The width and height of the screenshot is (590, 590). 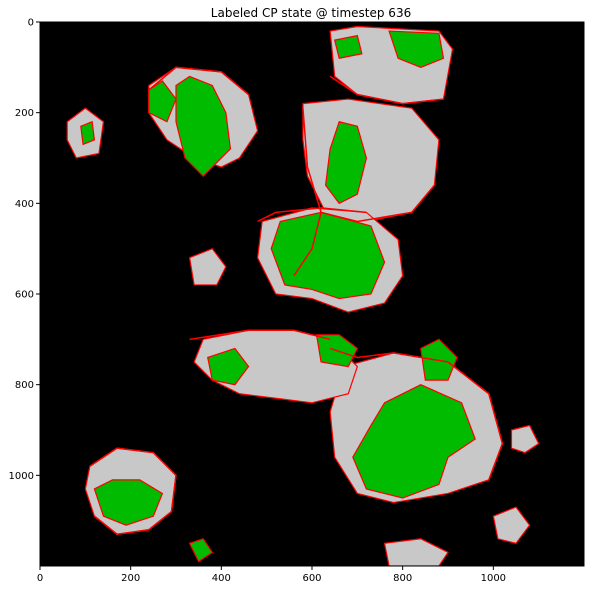 What do you see at coordinates (40, 578) in the screenshot?
I see `x-tick-label: 0` at bounding box center [40, 578].